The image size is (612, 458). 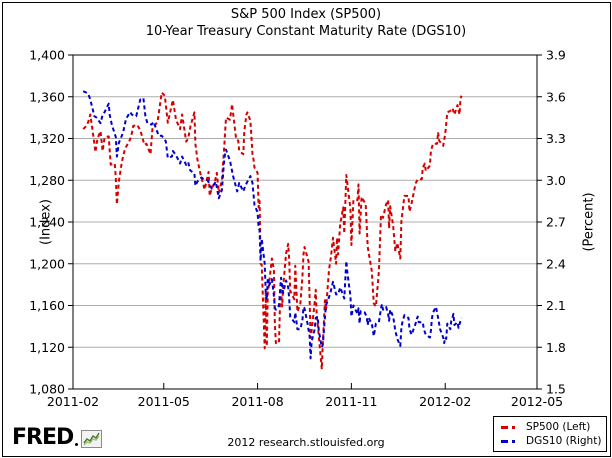 What do you see at coordinates (47, 180) in the screenshot?
I see `left-axis-tick-label: 1,280` at bounding box center [47, 180].